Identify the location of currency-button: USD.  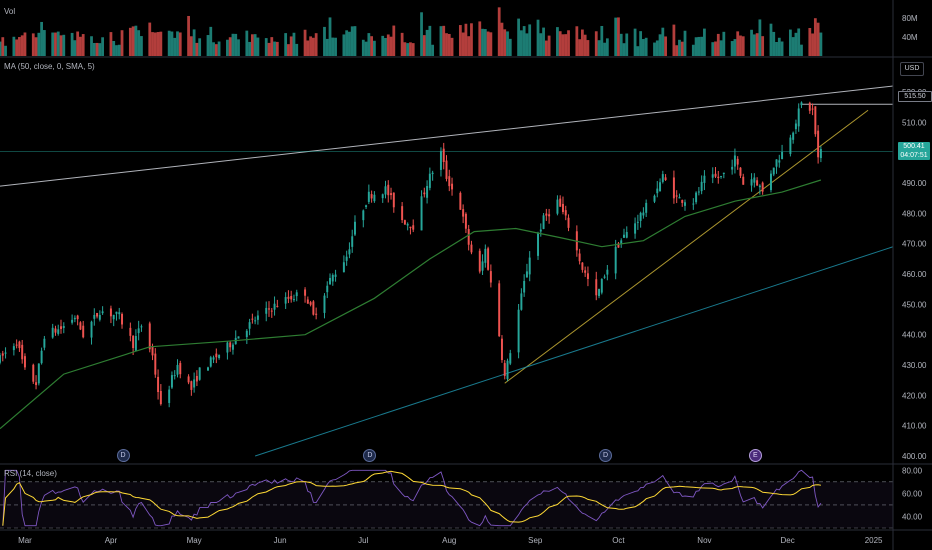
(912, 69).